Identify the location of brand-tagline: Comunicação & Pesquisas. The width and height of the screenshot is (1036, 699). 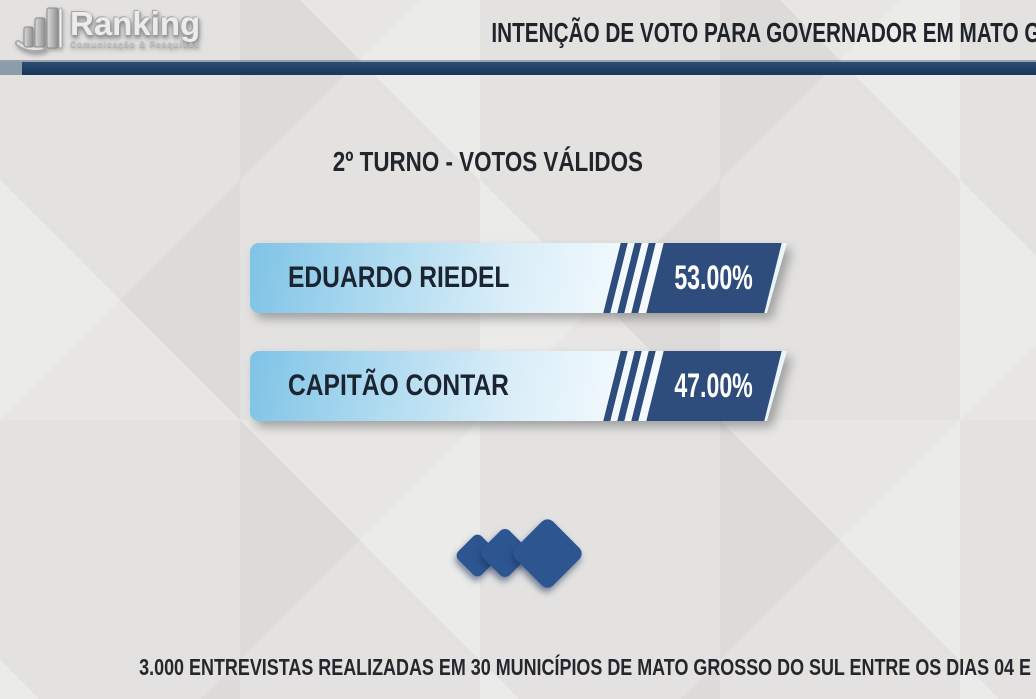
(135, 44).